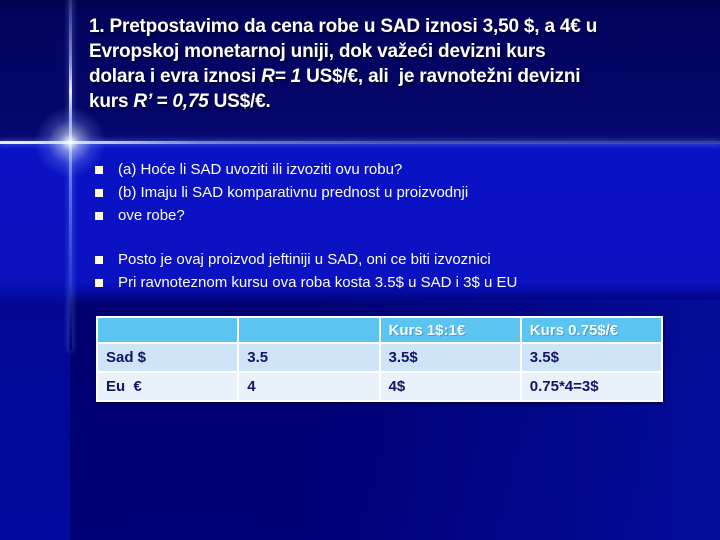 The height and width of the screenshot is (540, 720). What do you see at coordinates (450, 330) in the screenshot?
I see `table-header-cell-kurs-1: Kurs 1$:1€` at bounding box center [450, 330].